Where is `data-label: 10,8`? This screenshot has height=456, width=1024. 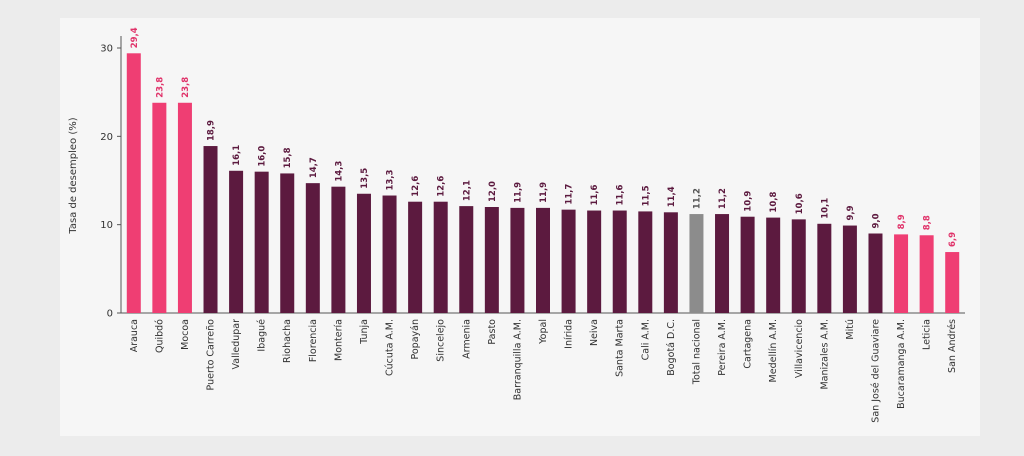 data-label: 10,8 is located at coordinates (774, 202).